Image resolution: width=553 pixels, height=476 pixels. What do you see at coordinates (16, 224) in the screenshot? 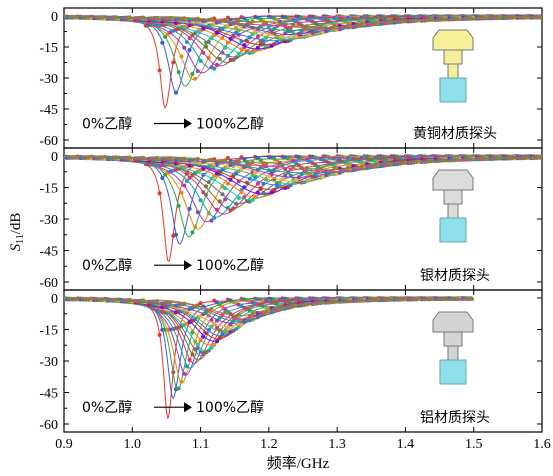
I see `y-axis-label-unit: /dB` at bounding box center [16, 224].